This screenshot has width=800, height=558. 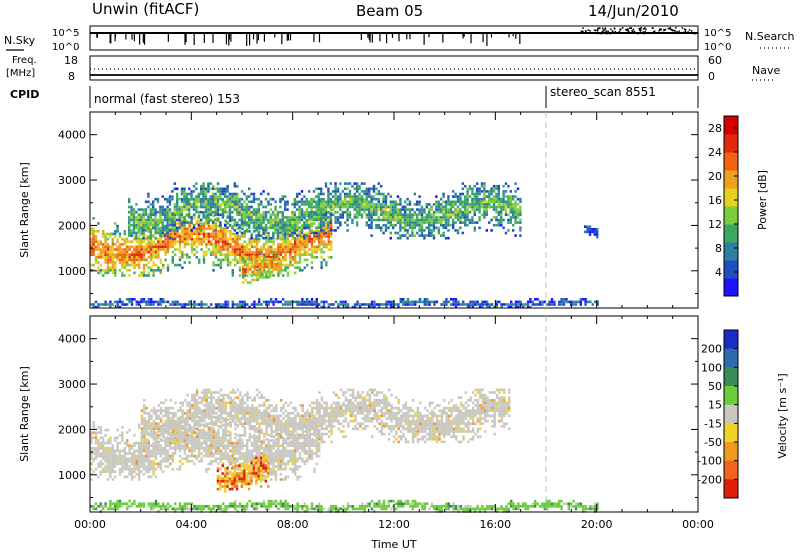 What do you see at coordinates (715, 128) in the screenshot?
I see `power-colorbar-tick: 28` at bounding box center [715, 128].